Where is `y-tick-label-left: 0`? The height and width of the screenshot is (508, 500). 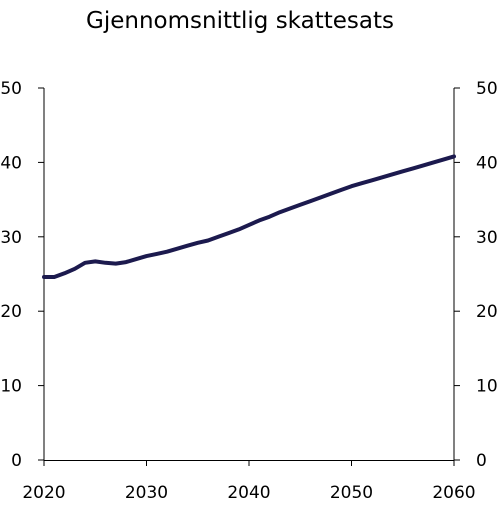 y-tick-label-left: 0 is located at coordinates (16, 461).